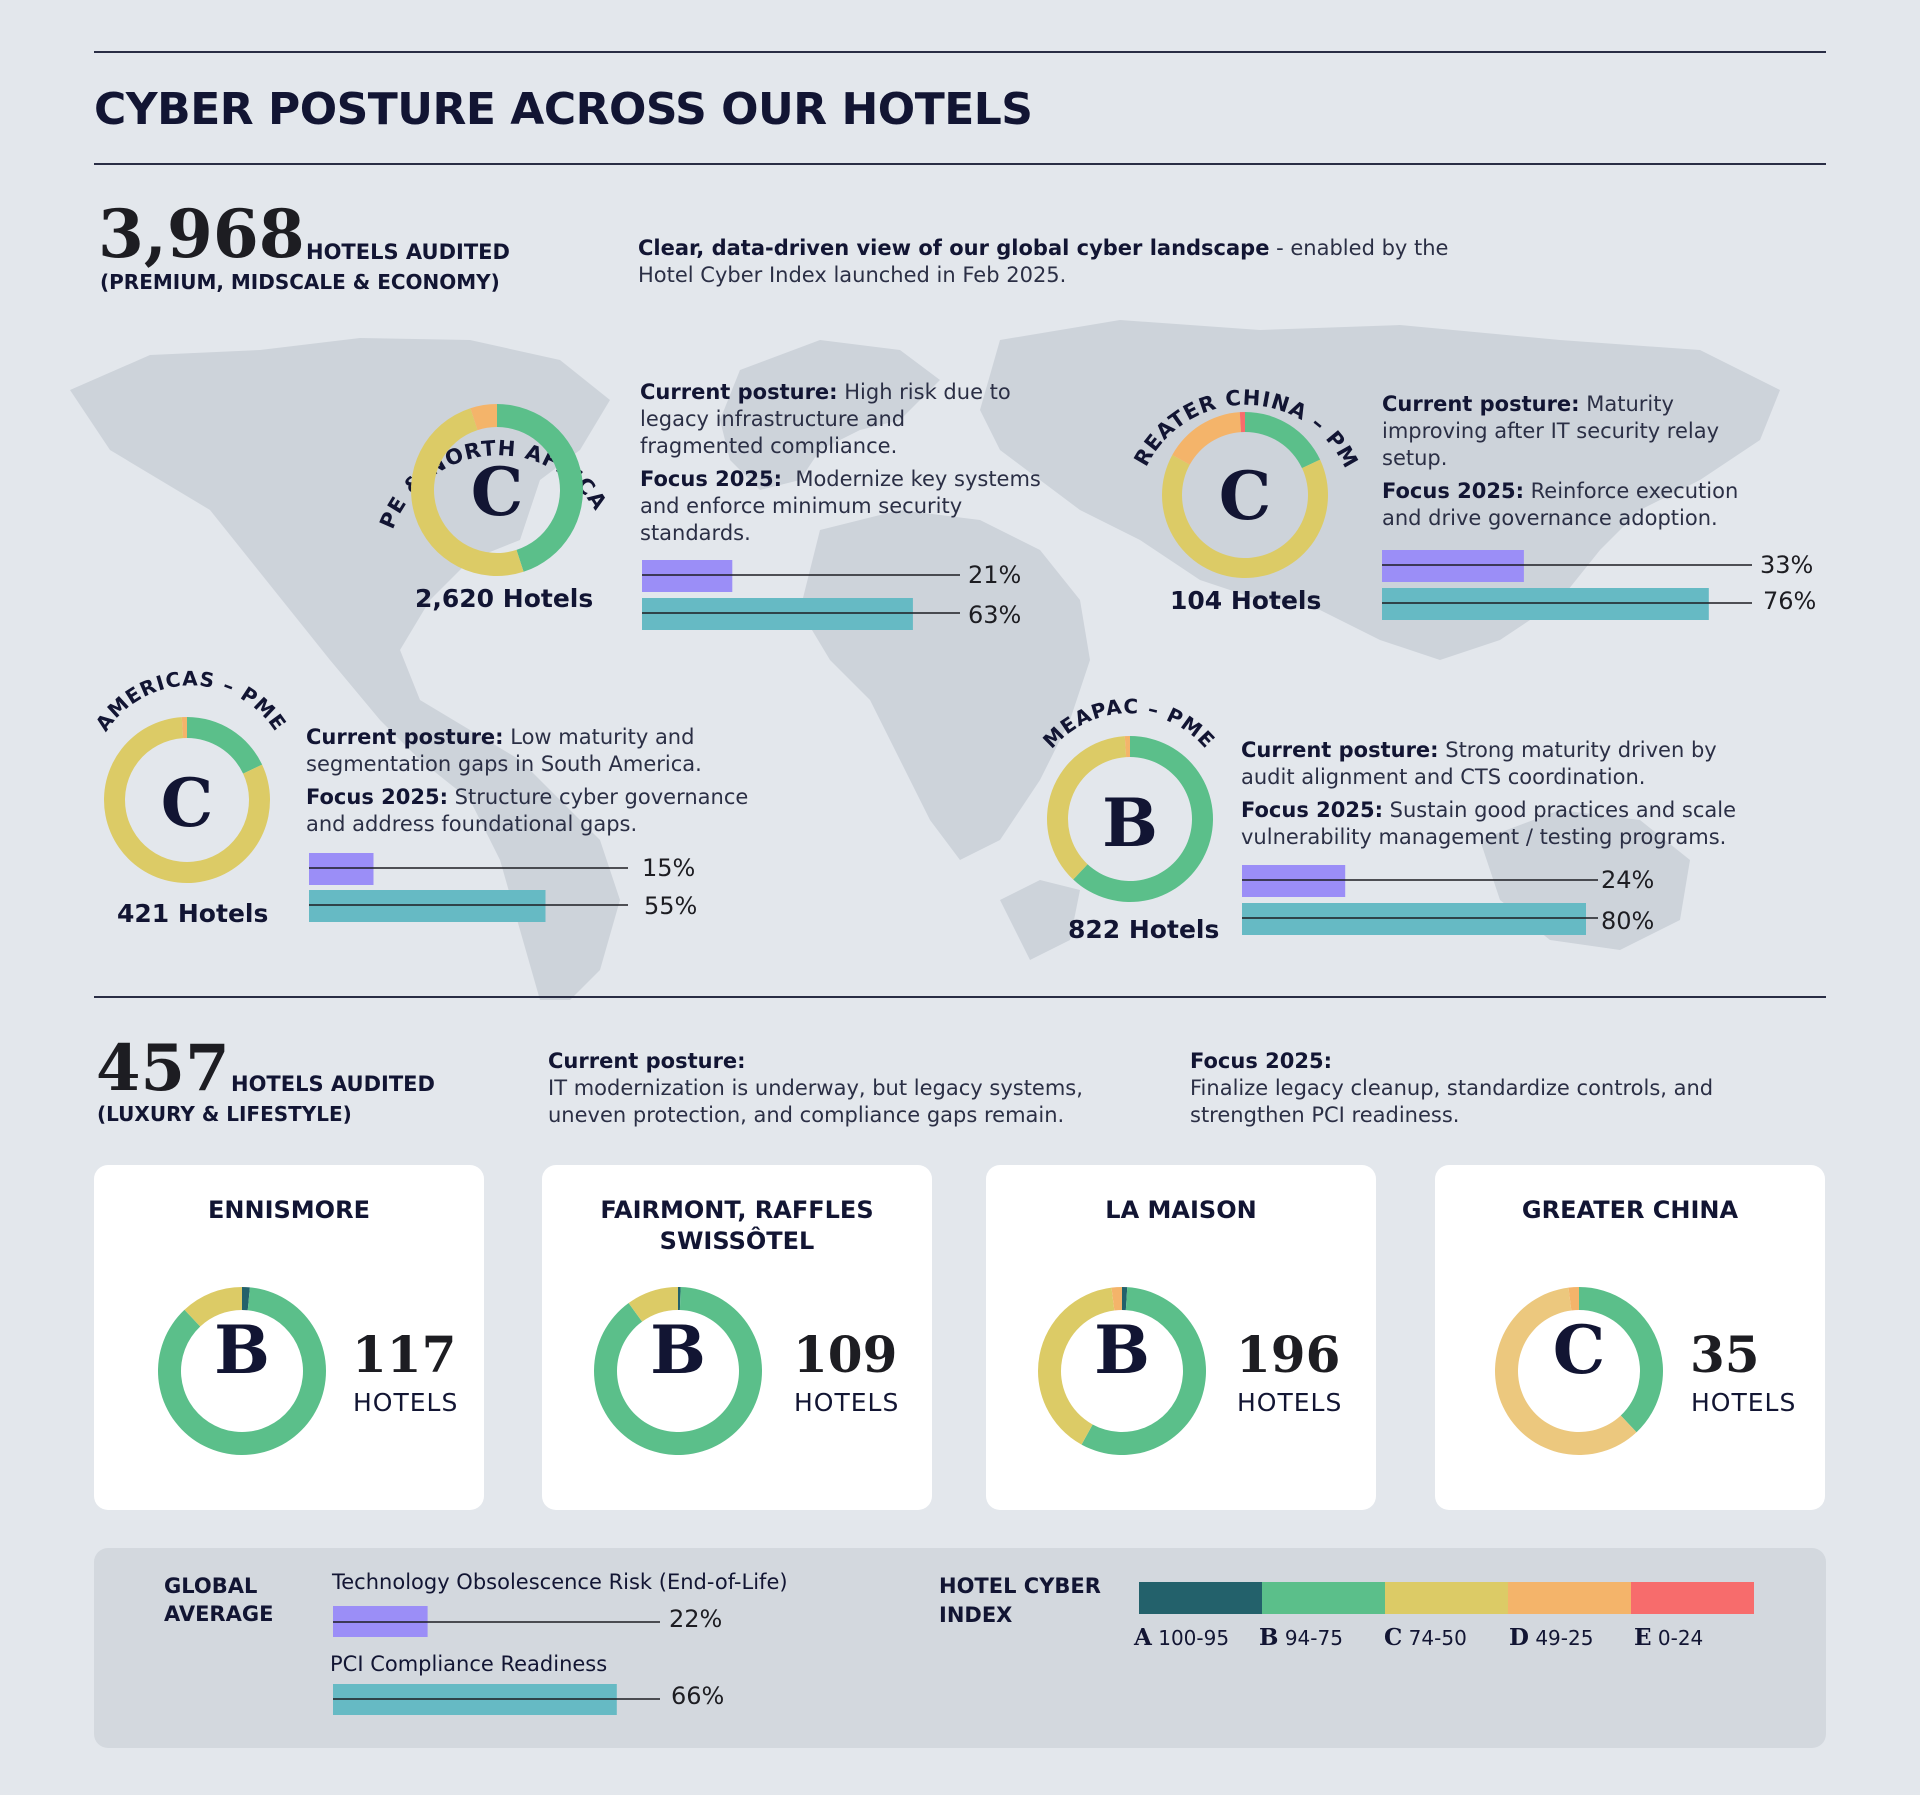 The image size is (1920, 1795). Describe the element at coordinates (911, 479) in the screenshot. I see `focus-line: Modernize key systems` at that location.